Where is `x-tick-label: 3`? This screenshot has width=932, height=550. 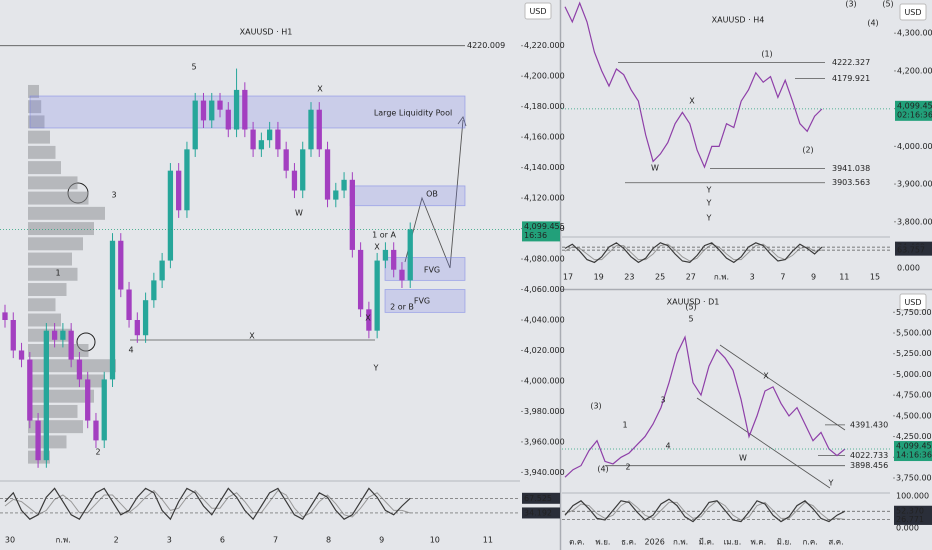 x-tick-label: 3 is located at coordinates (752, 277).